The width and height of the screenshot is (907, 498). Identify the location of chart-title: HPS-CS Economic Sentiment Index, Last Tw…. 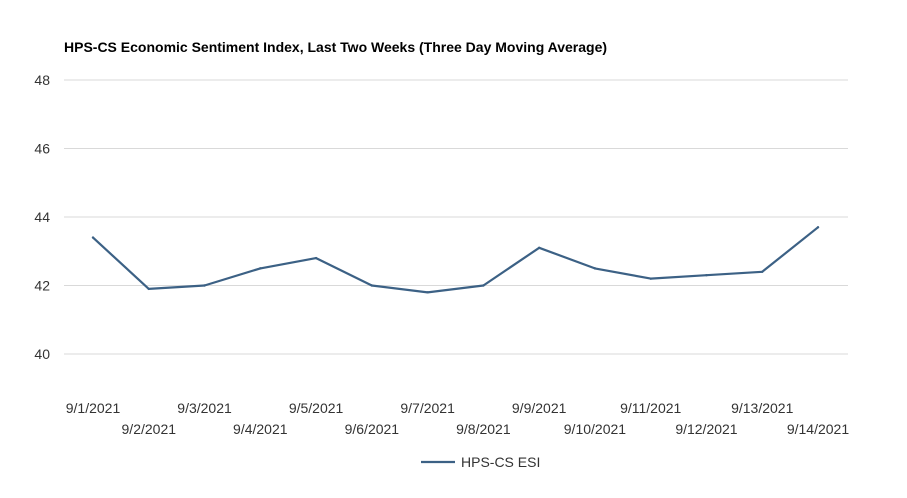
(335, 47).